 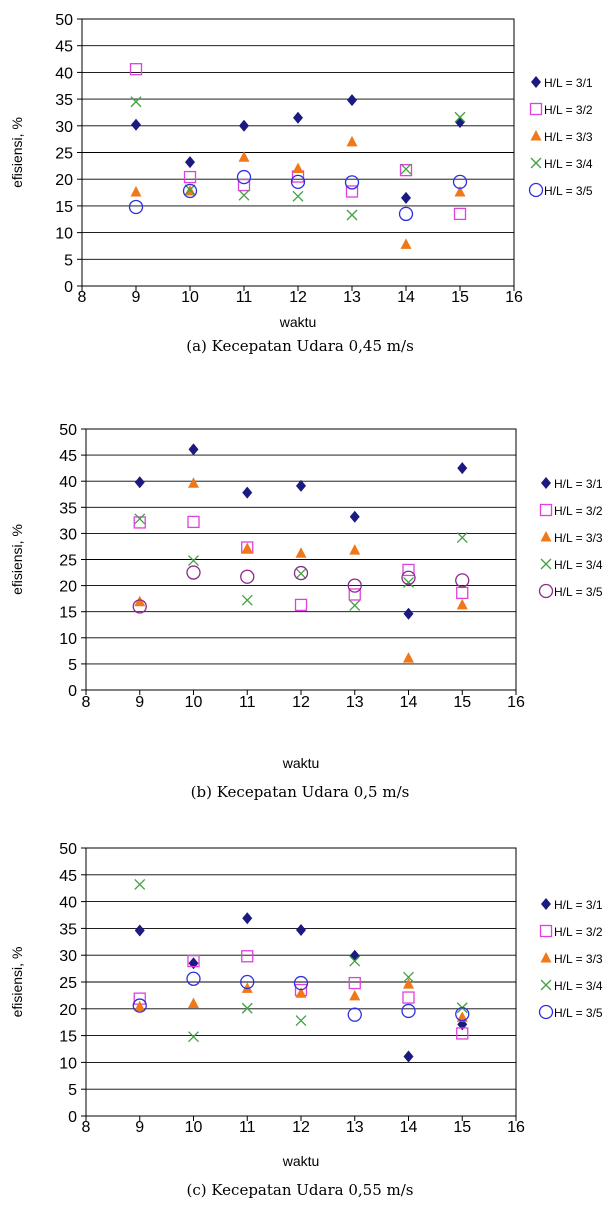 I want to click on figure-caption: (c) Kecepatan Udara 0,55 m/s, so click(x=300, y=1190).